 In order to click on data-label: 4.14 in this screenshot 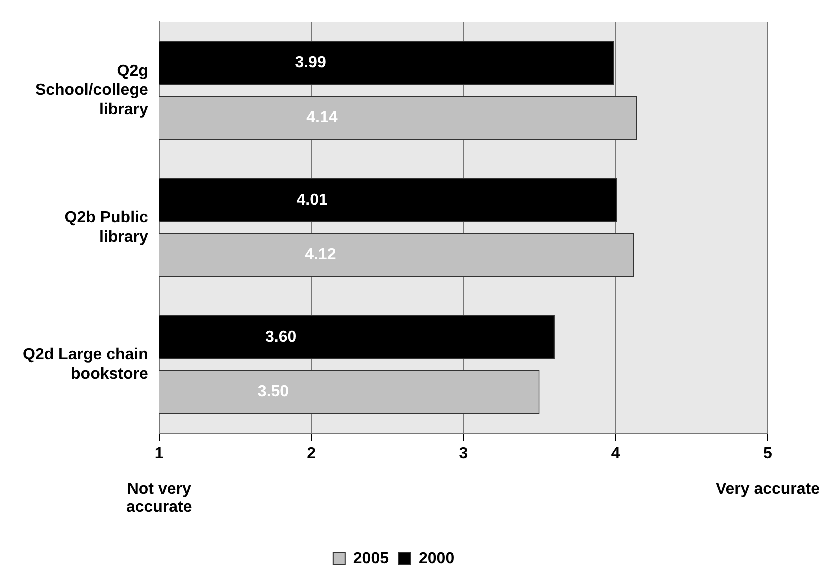, I will do `click(322, 118)`.